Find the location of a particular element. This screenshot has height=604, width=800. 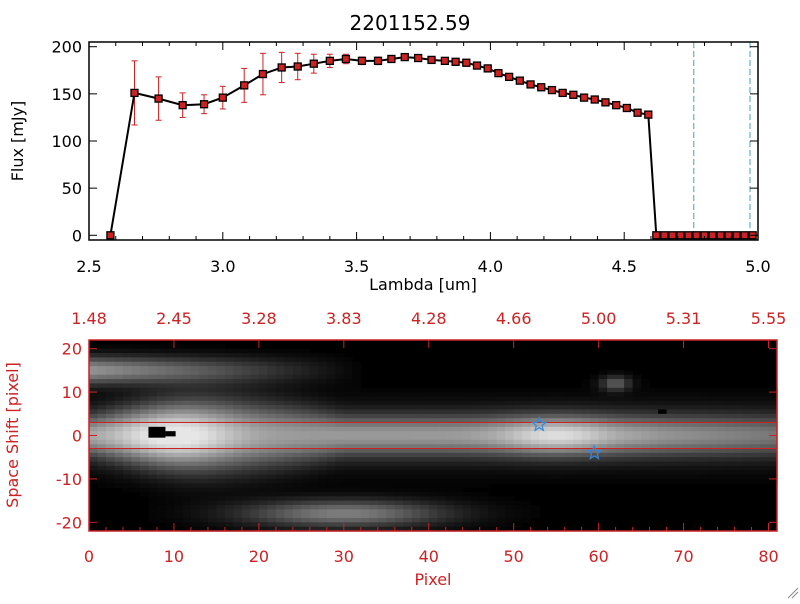

y-tick-label: 0 is located at coordinates (77, 436).